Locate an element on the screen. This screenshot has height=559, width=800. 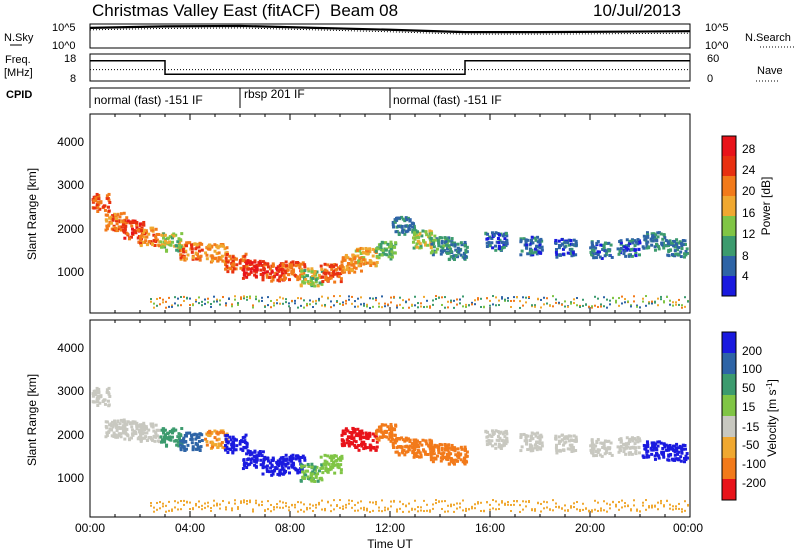
velocity-ylabel: Slant Range [km] is located at coordinates (32, 420).